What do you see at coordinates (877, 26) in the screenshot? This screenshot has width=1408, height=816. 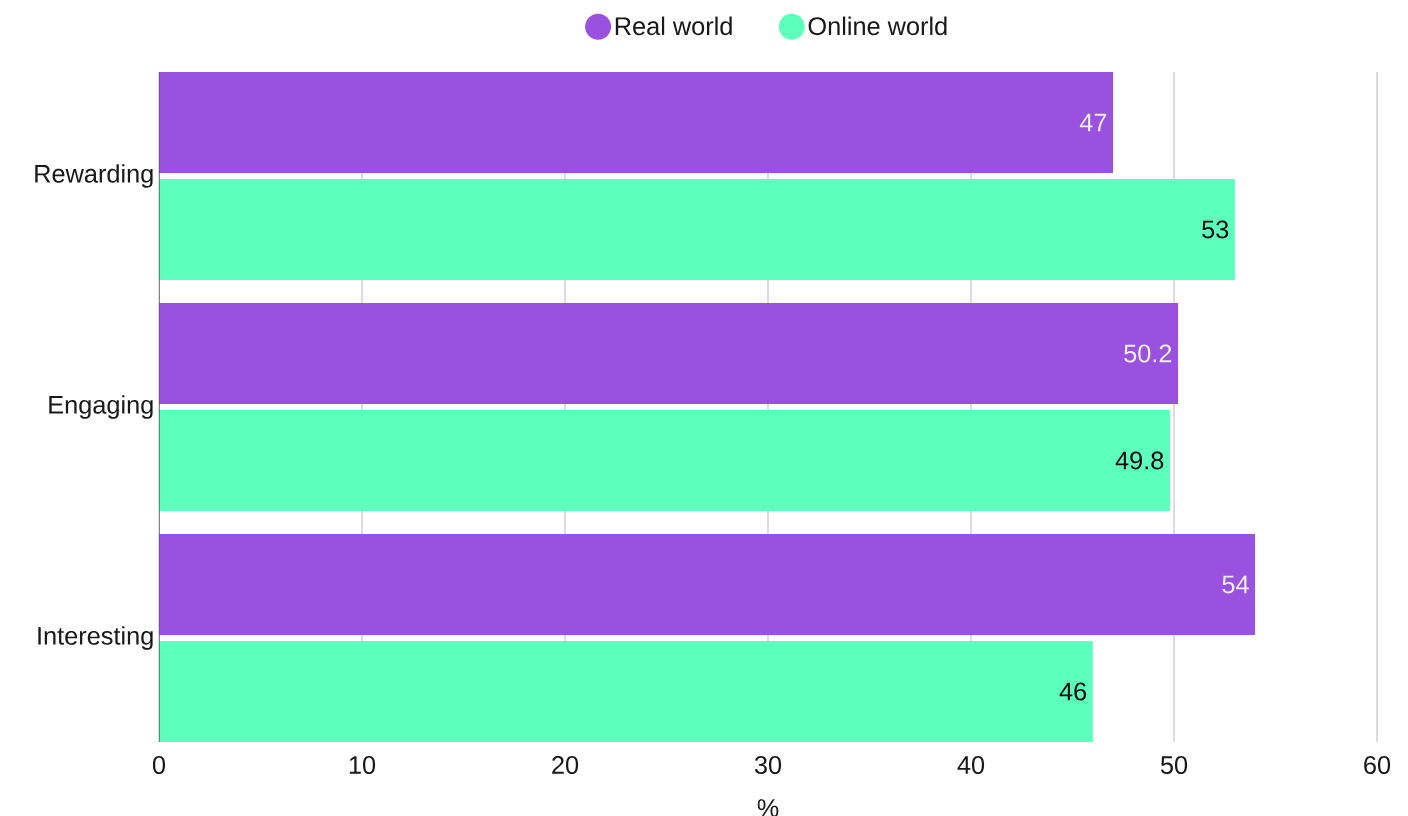 I see `legend-label: Online world` at bounding box center [877, 26].